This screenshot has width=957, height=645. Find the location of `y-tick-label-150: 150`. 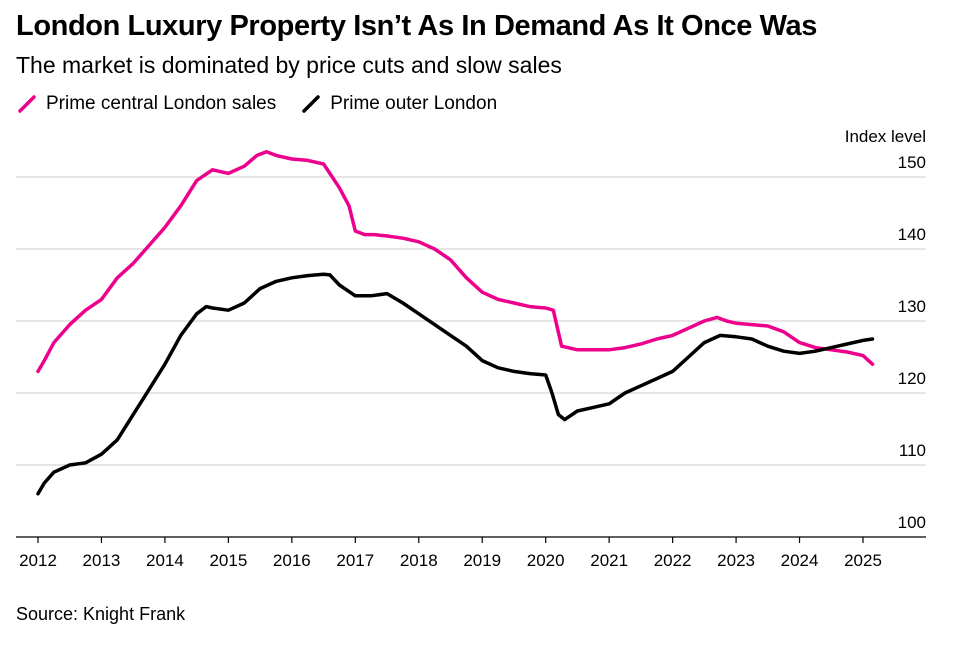

y-tick-label-150: 150 is located at coordinates (912, 162).